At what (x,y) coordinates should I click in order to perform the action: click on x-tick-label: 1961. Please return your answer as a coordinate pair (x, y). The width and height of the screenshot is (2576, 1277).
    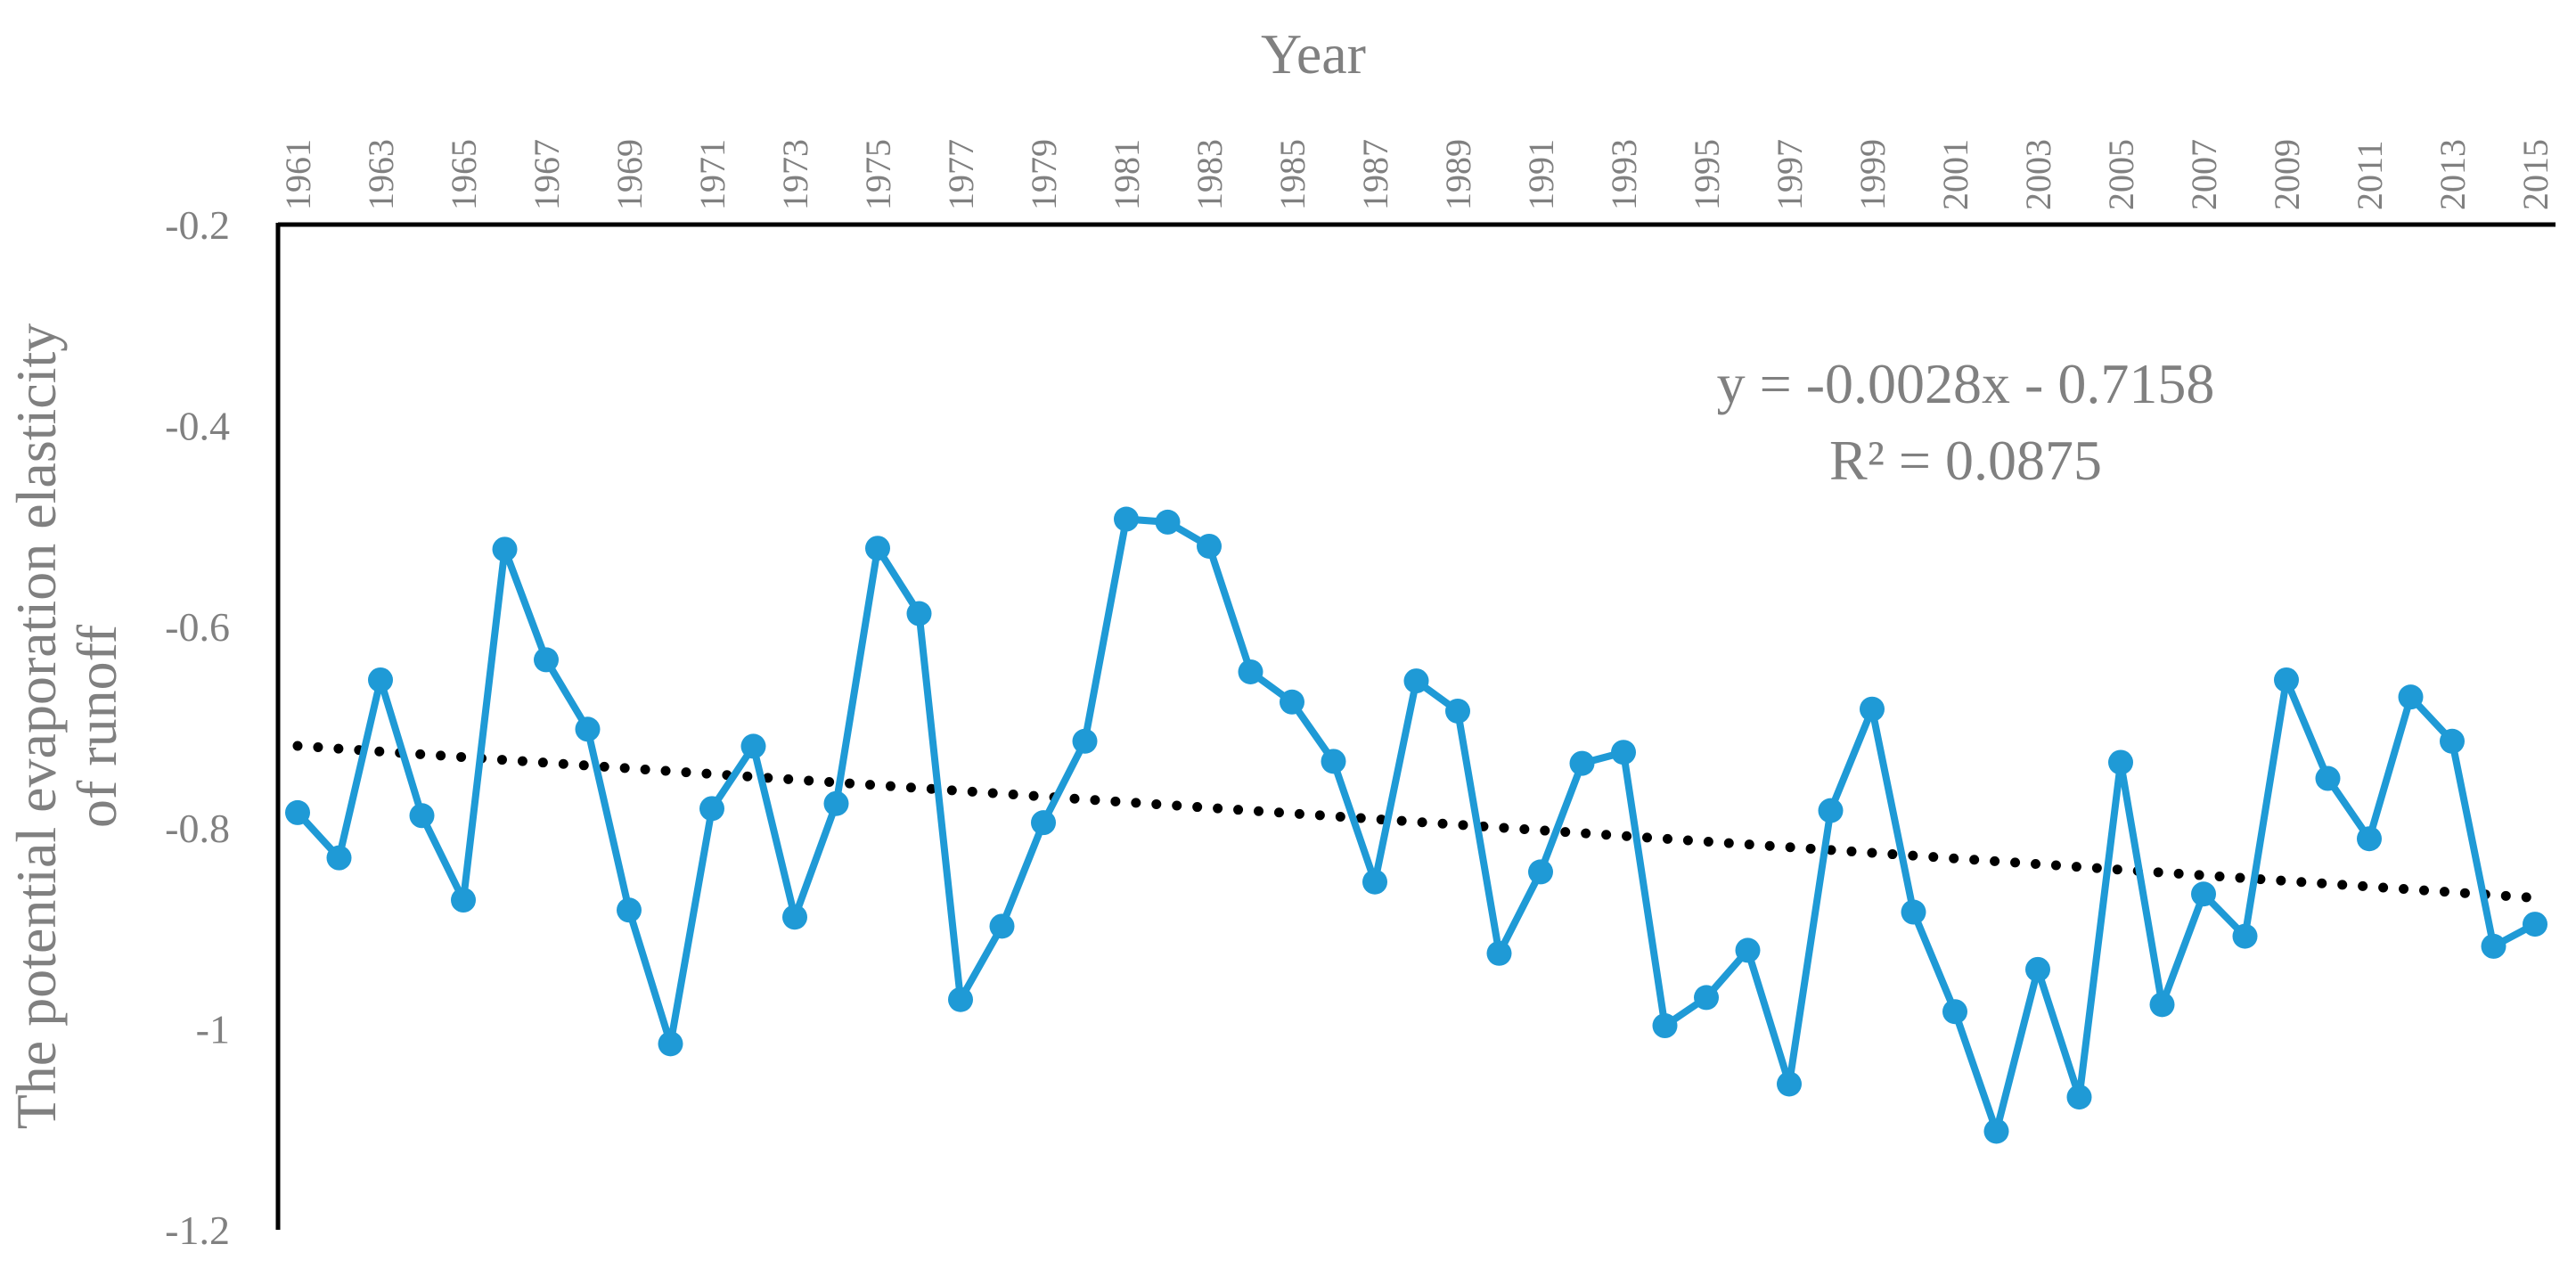
    Looking at the image, I should click on (298, 174).